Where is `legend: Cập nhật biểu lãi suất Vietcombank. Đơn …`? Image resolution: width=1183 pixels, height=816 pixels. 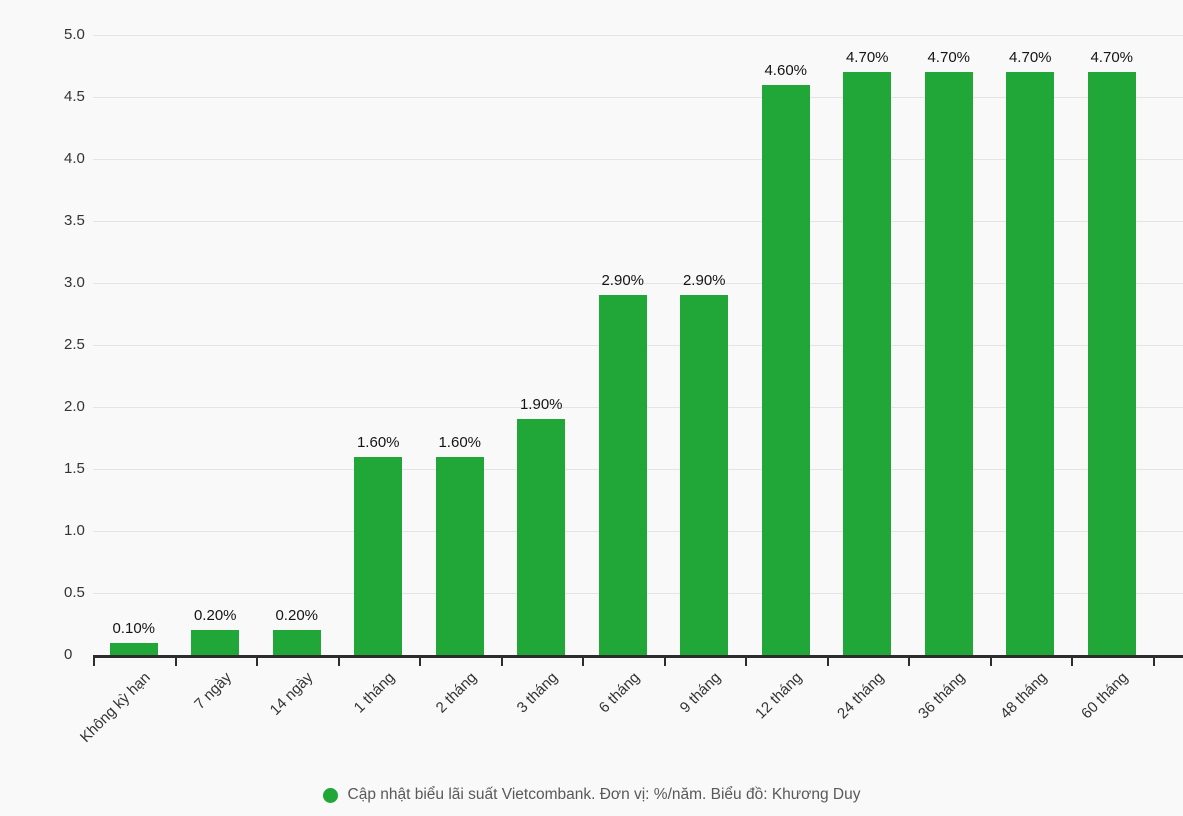
legend: Cập nhật biểu lãi suất Vietcombank. Đơn … is located at coordinates (591, 795).